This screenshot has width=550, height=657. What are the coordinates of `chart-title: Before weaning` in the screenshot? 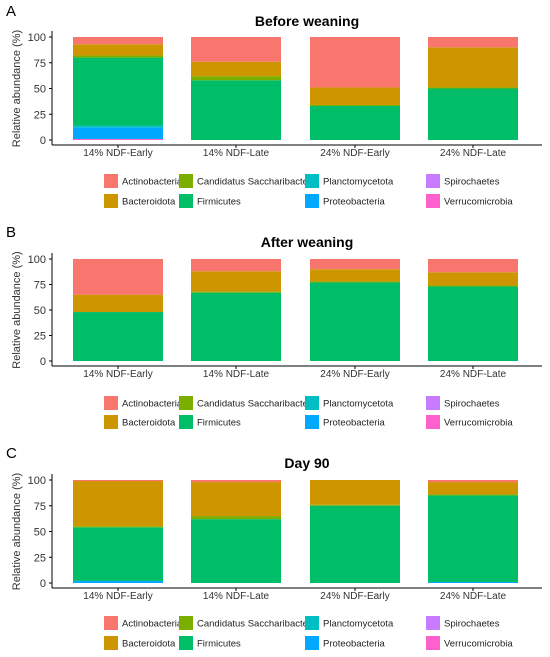 It's located at (307, 21).